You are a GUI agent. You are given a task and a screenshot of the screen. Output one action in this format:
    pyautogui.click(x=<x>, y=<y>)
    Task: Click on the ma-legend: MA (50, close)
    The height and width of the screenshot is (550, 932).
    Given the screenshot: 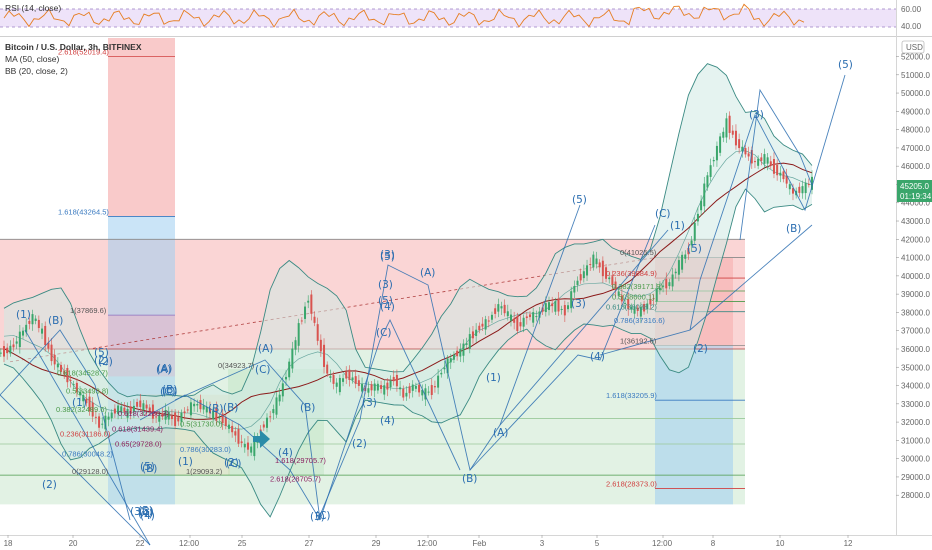 What is the action you would take?
    pyautogui.click(x=32, y=59)
    